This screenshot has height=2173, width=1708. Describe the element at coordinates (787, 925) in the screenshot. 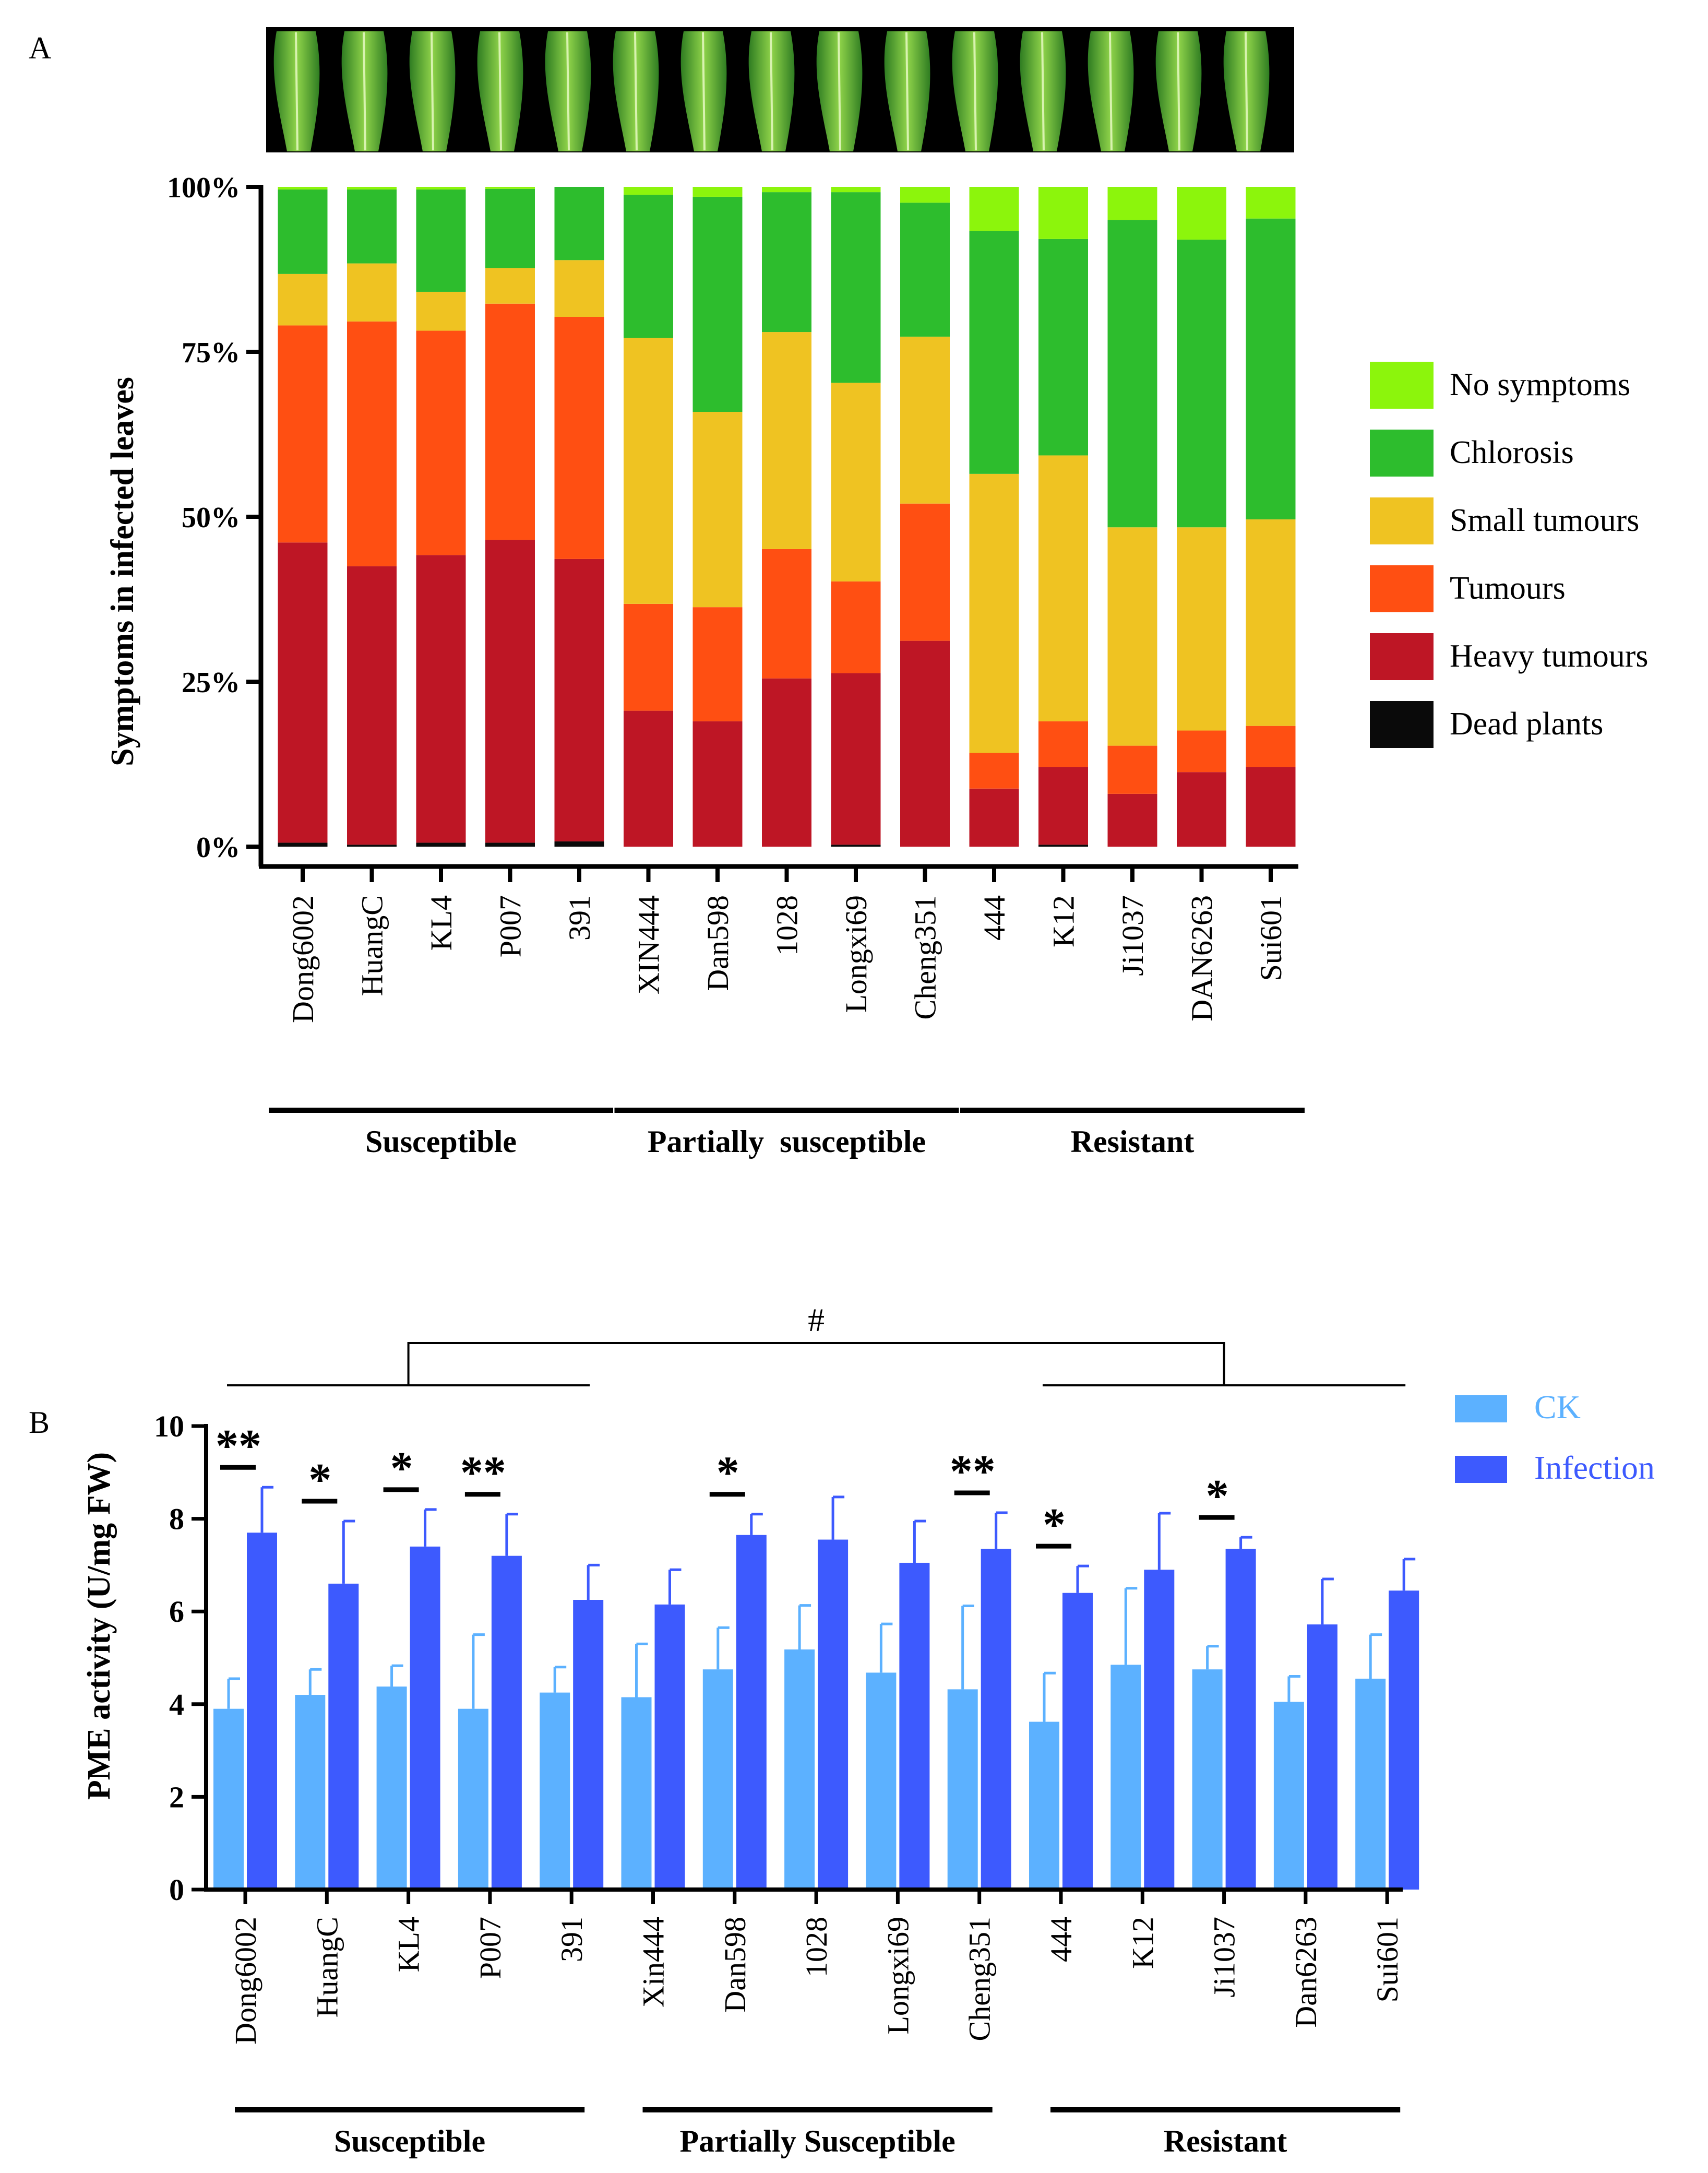

I see `category-label: 1028` at that location.